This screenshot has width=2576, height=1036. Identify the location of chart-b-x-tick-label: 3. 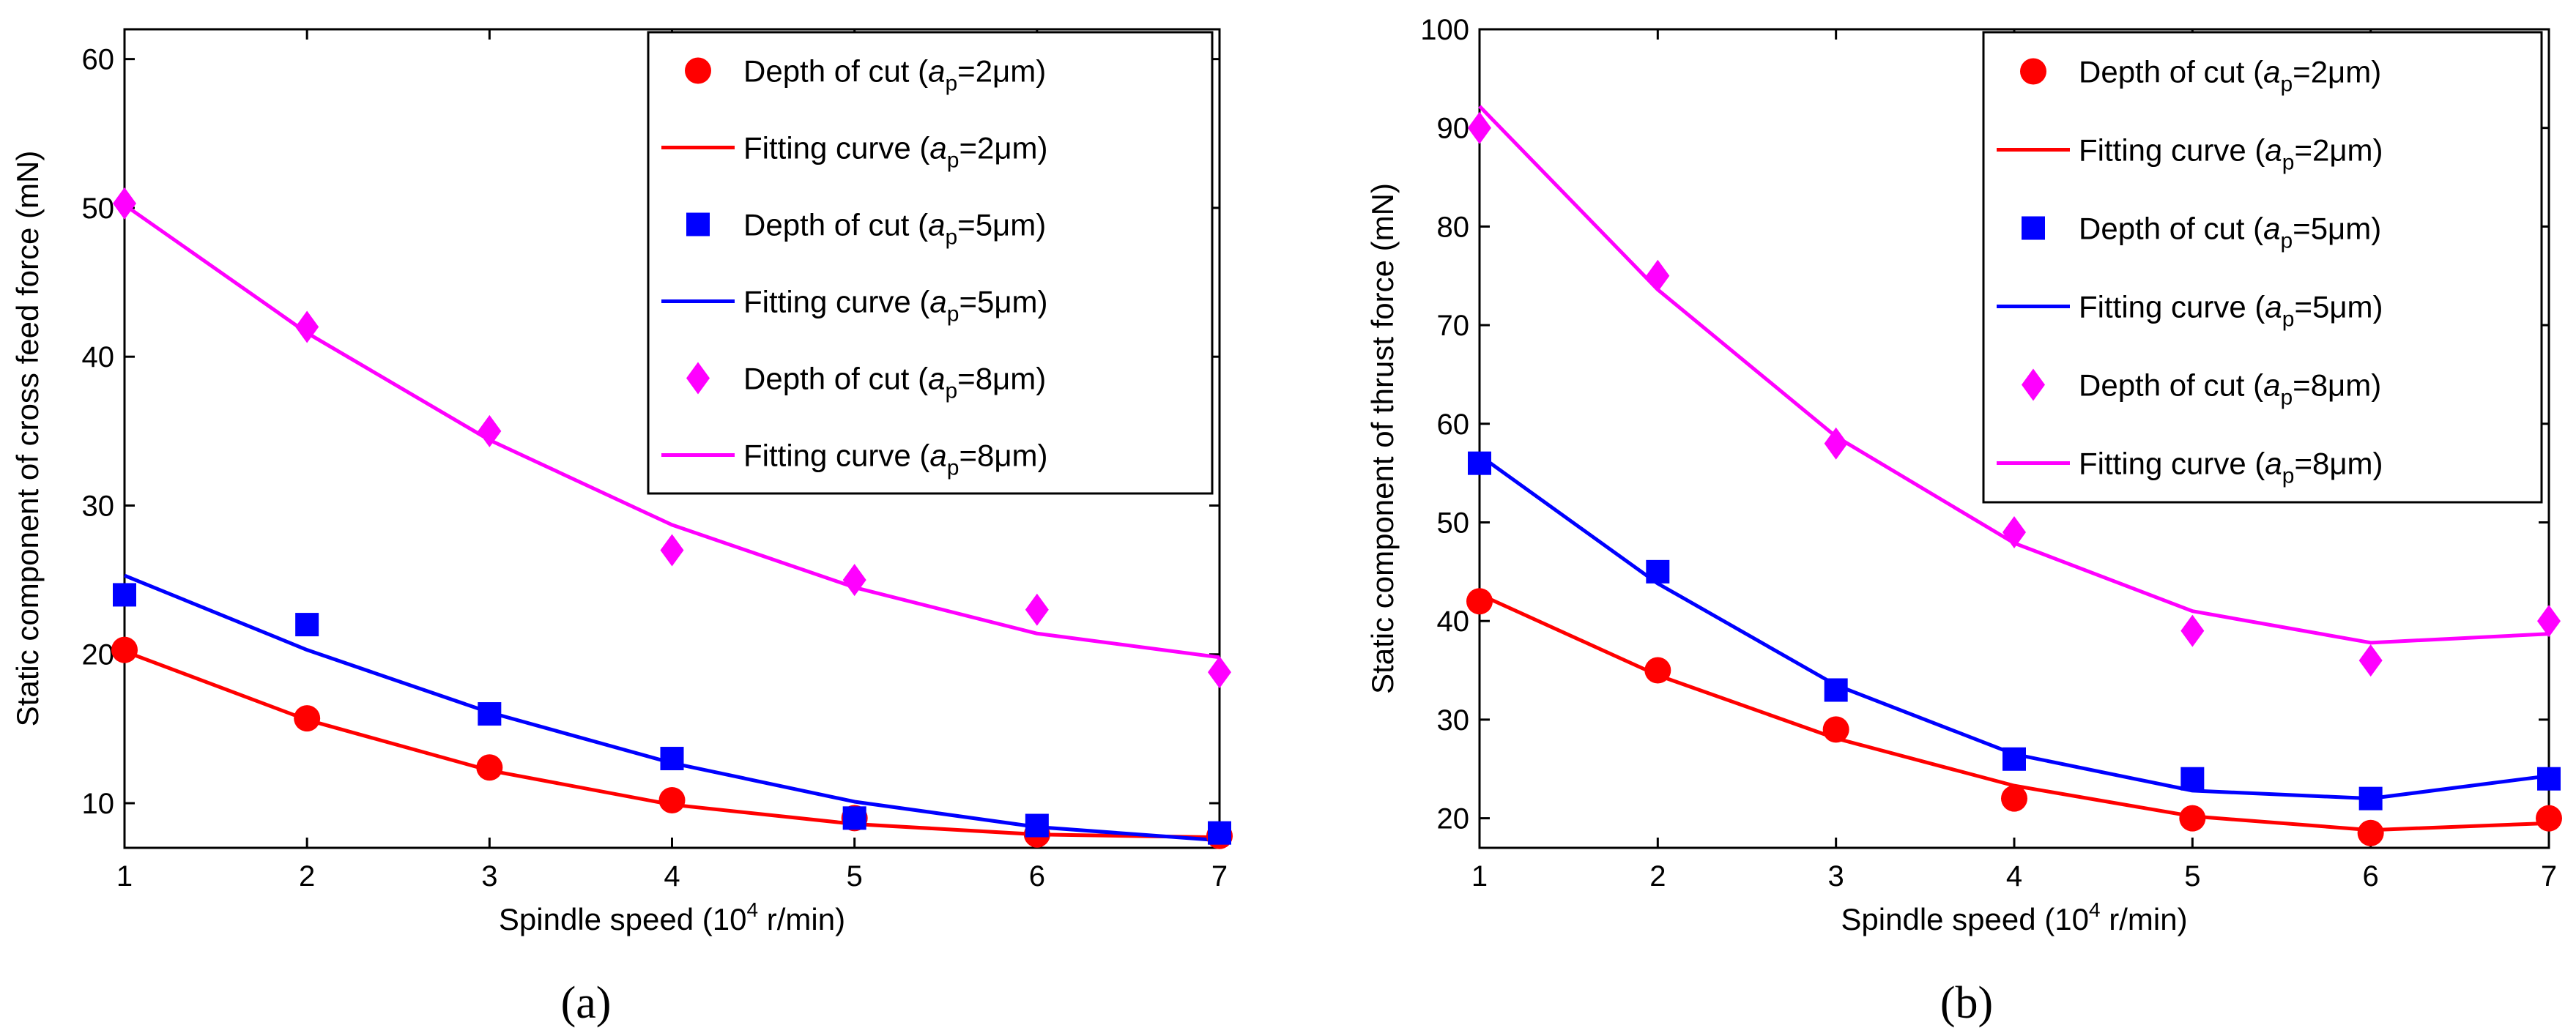
(1836, 876).